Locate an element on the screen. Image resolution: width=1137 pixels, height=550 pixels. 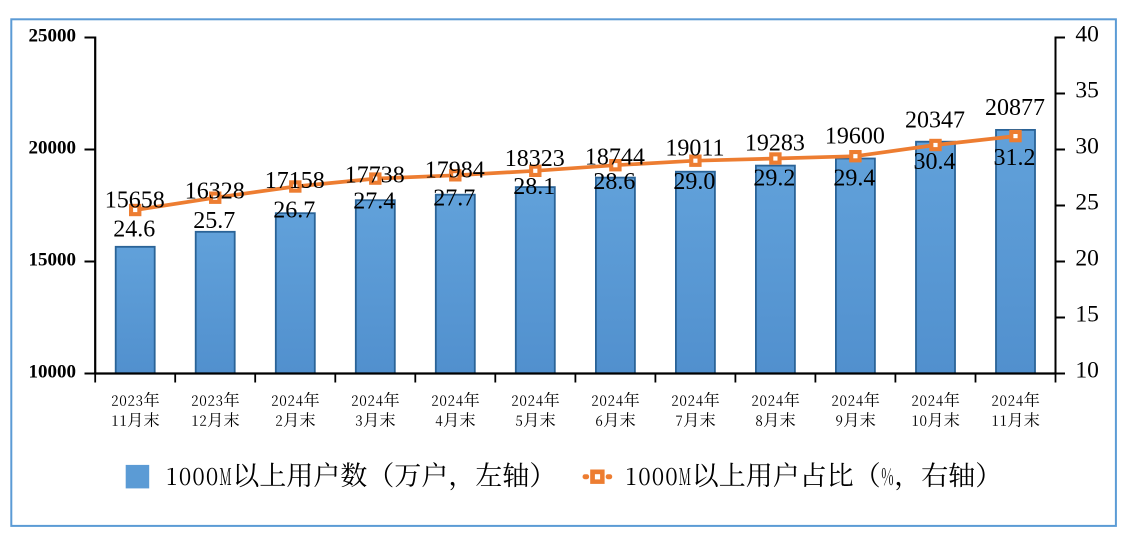
svg-text: 31.2 is located at coordinates (1015, 158).